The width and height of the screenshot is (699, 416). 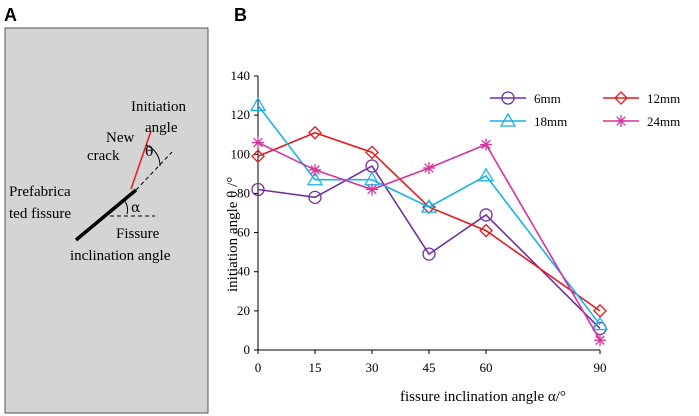 I want to click on x-tick-label: 60, so click(x=486, y=367).